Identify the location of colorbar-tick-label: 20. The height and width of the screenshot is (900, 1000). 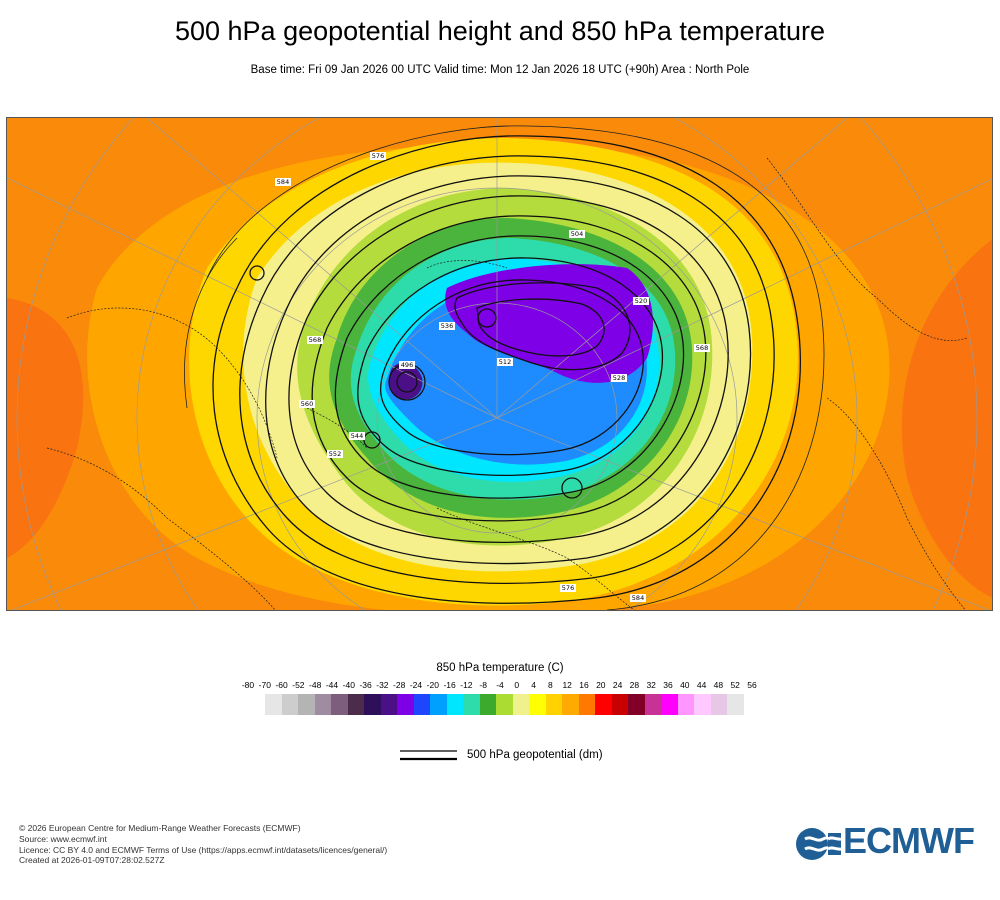
(601, 685).